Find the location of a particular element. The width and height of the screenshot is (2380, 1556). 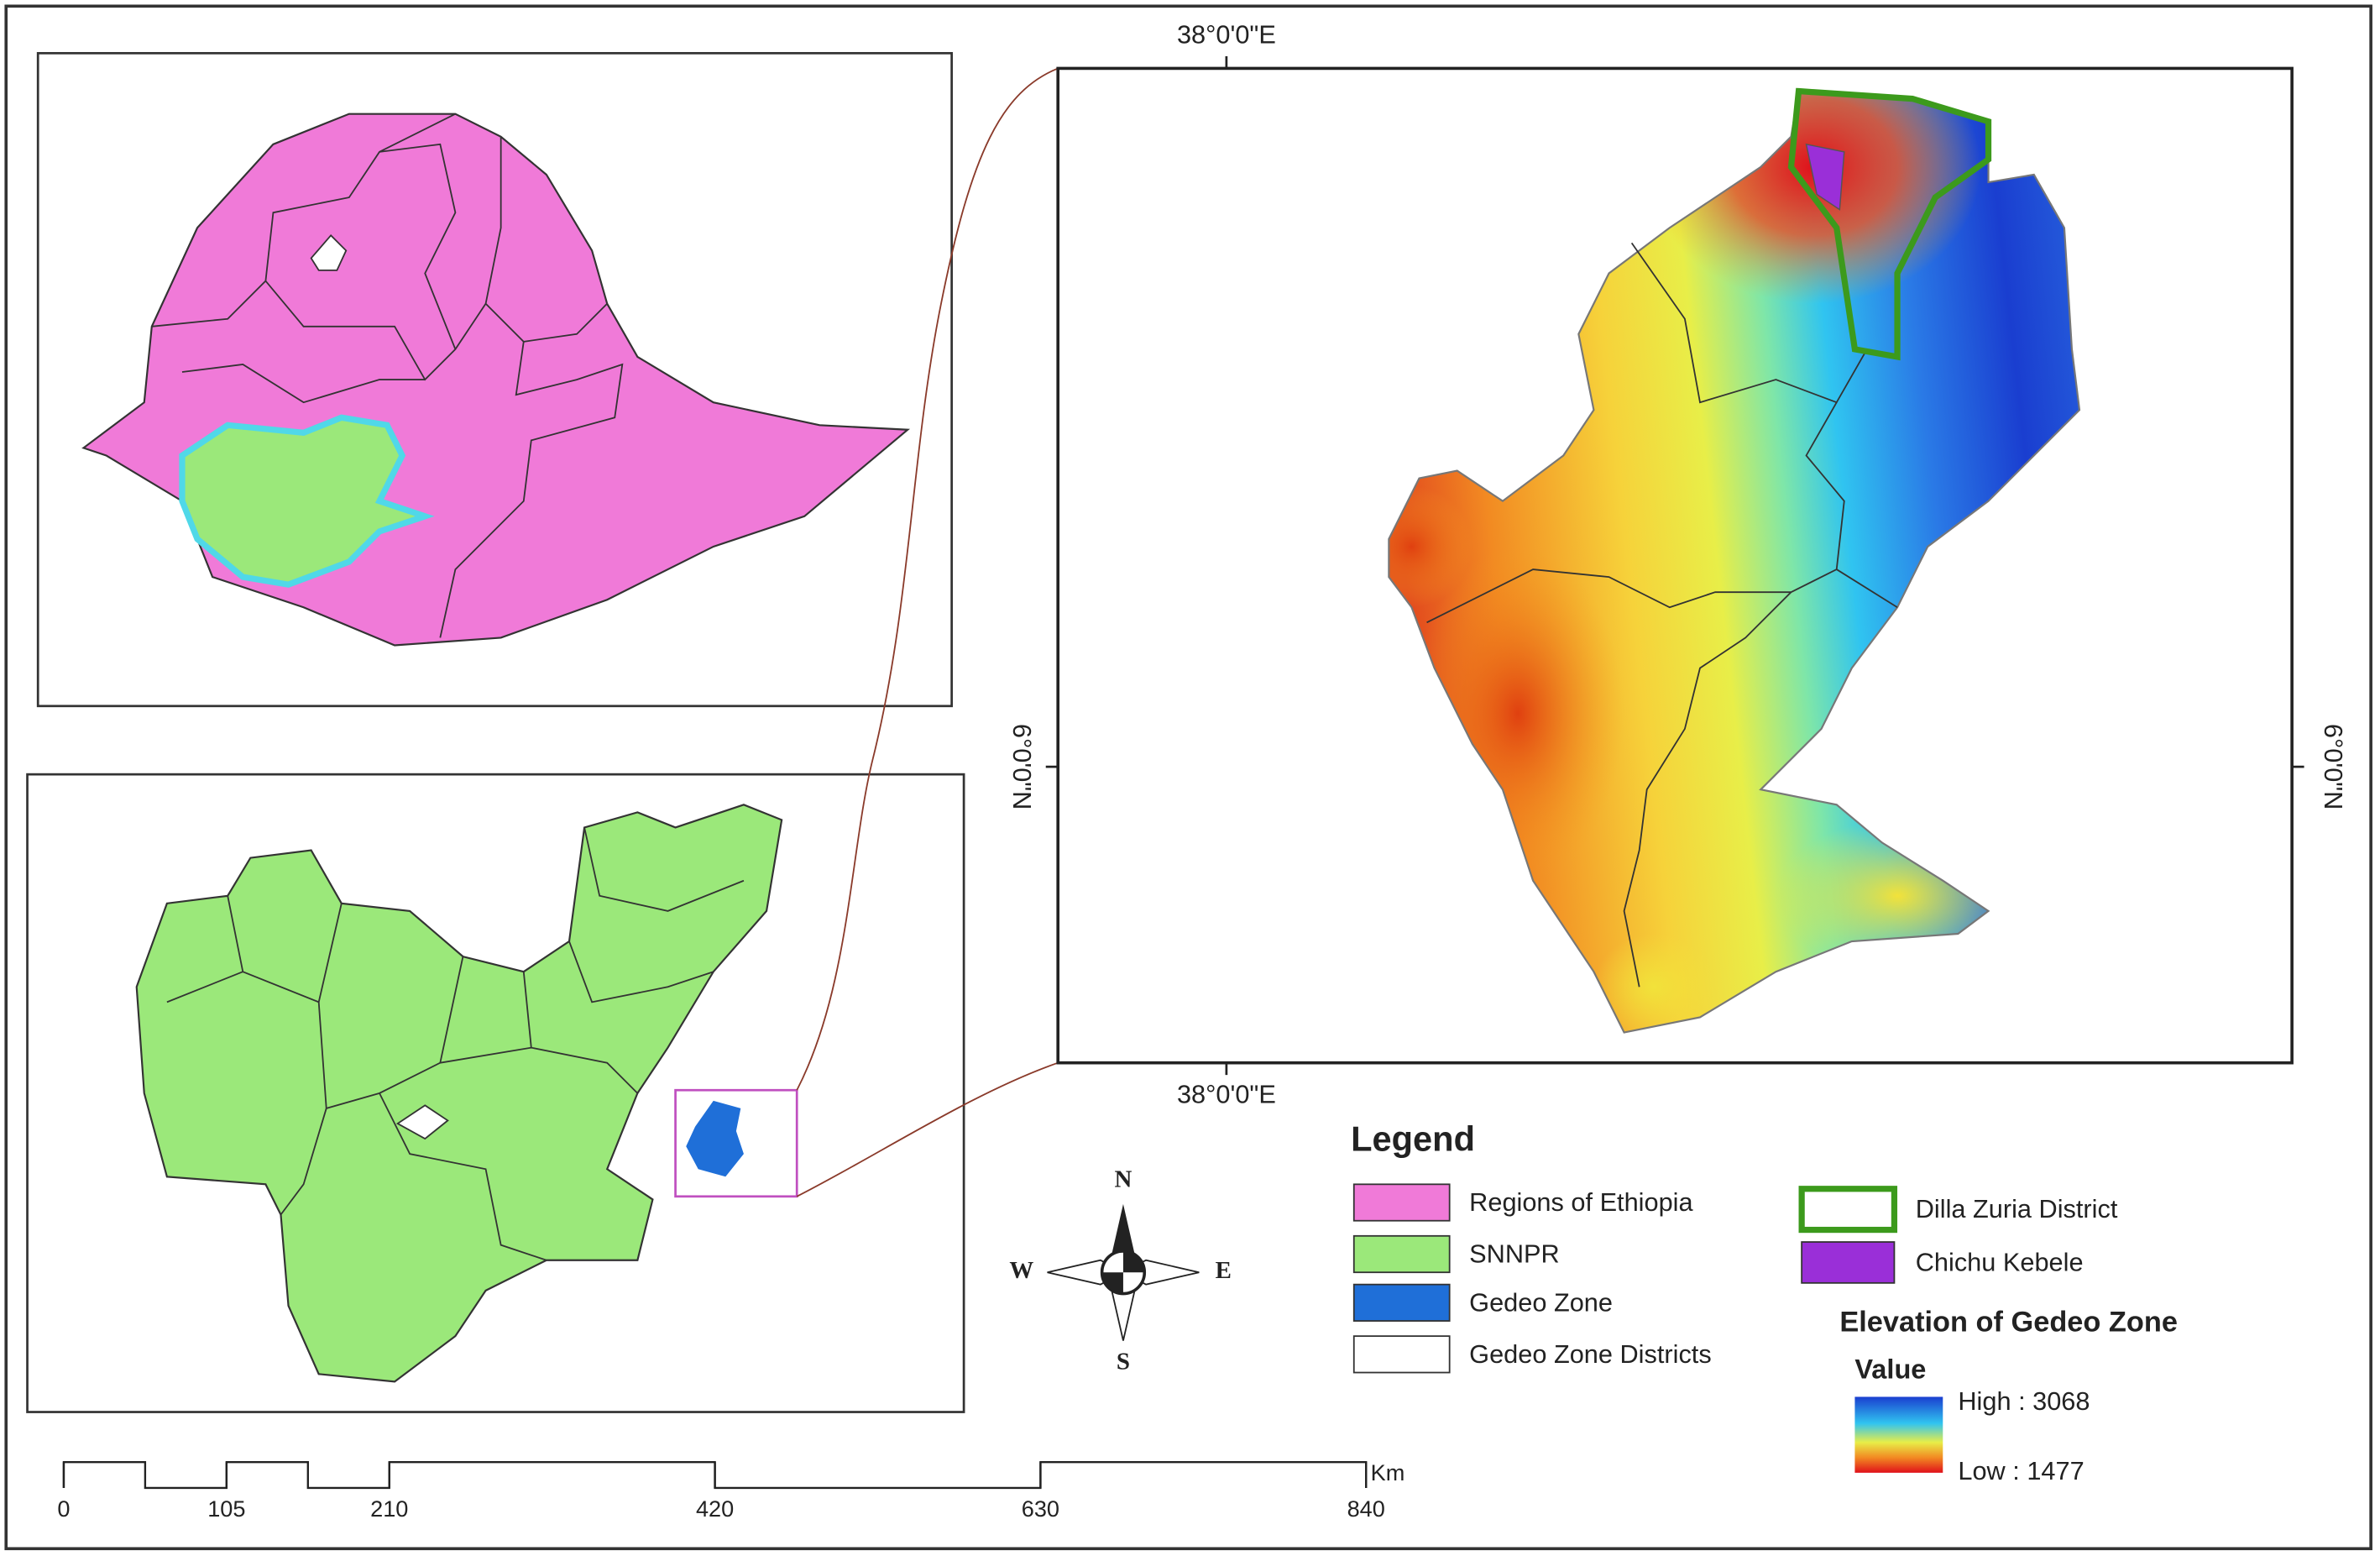

elevation-high: High : 3068 is located at coordinates (2024, 1401).